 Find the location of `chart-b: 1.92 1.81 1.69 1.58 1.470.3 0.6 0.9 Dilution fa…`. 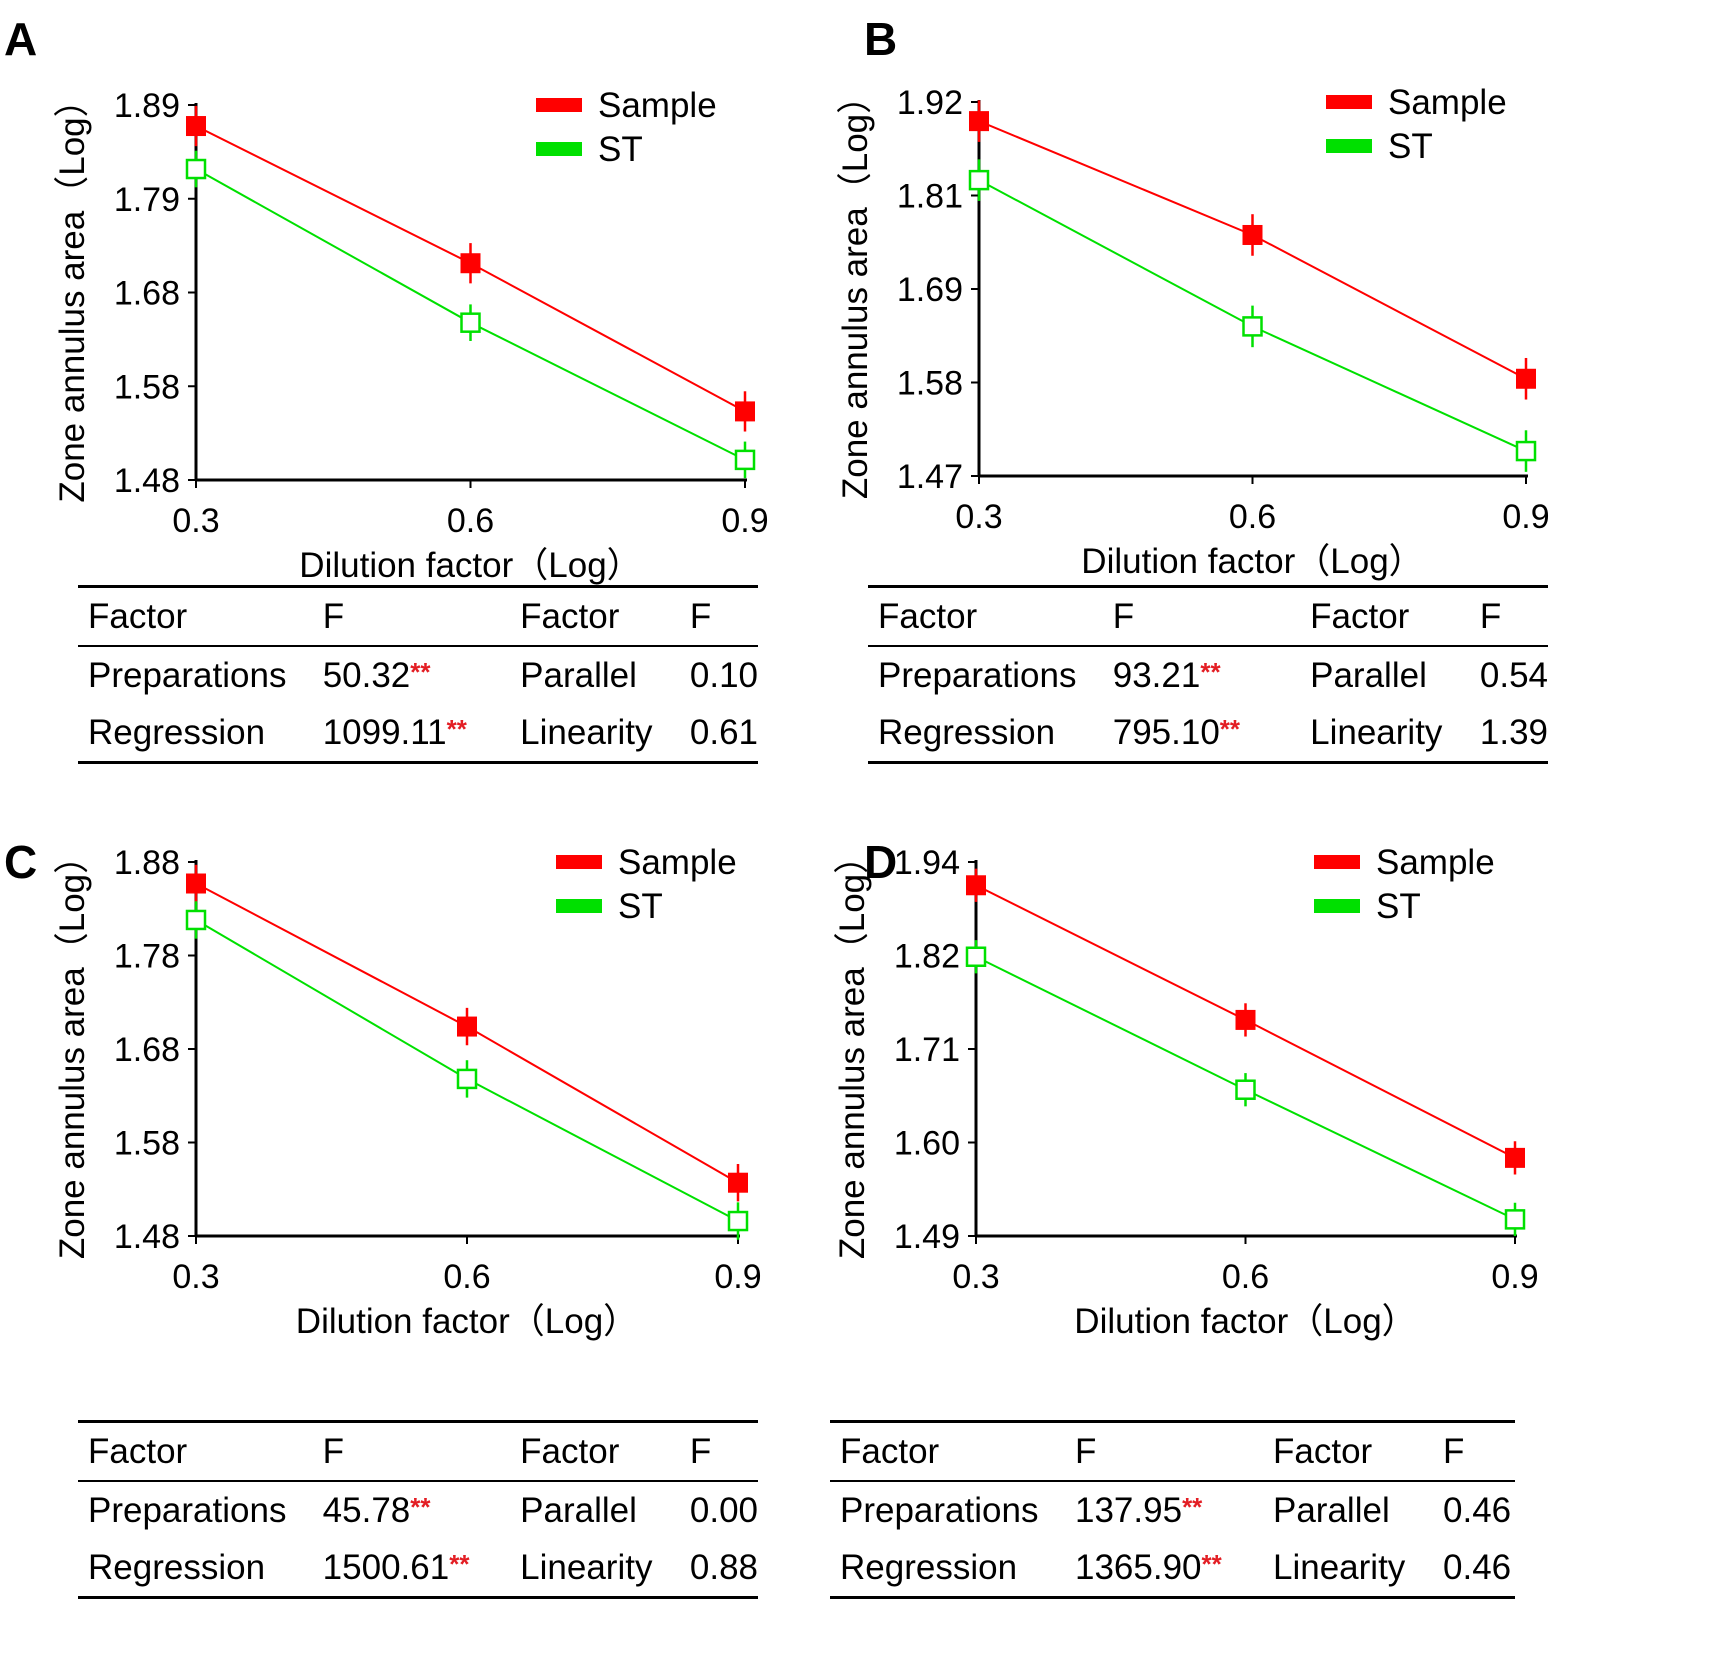

chart-b: 1.92 1.81 1.69 1.58 1.470.3 0.6 0.9 Dilution fa… is located at coordinates (1193, 330).